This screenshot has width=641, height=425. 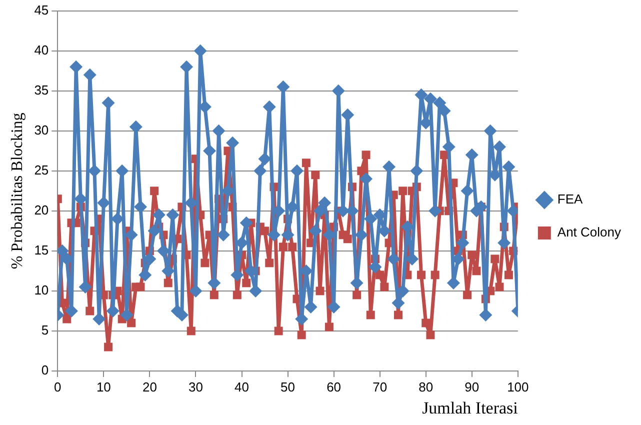 What do you see at coordinates (426, 386) in the screenshot?
I see `x-tick-label: 80` at bounding box center [426, 386].